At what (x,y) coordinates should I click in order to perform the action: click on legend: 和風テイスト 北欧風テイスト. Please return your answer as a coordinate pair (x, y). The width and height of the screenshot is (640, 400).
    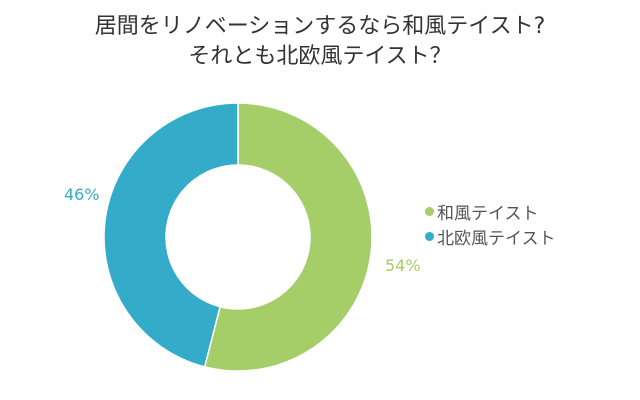
    Looking at the image, I should click on (490, 224).